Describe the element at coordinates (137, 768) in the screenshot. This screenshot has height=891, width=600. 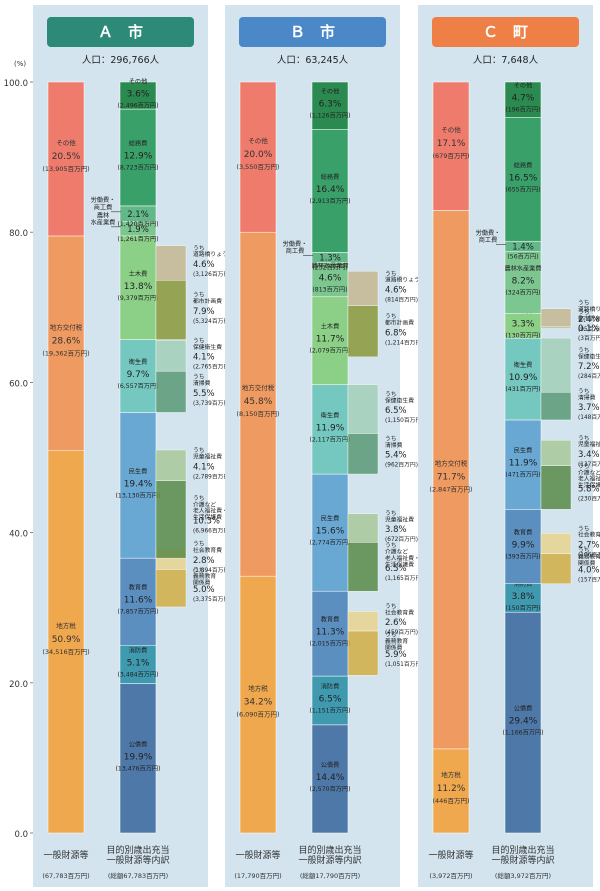
I see `right-bar-segment-amount: (13,476百万円)` at that location.